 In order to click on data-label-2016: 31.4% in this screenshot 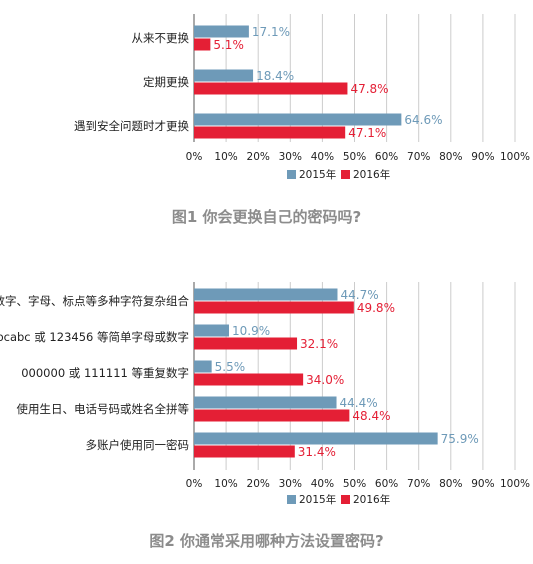, I will do `click(317, 452)`.